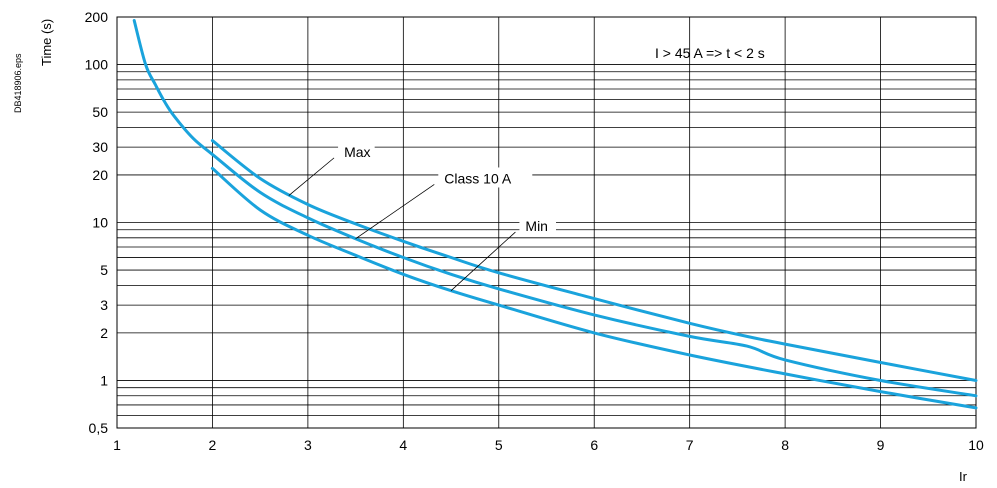 Image resolution: width=997 pixels, height=488 pixels. What do you see at coordinates (499, 445) in the screenshot?
I see `x-tick-label: 5` at bounding box center [499, 445].